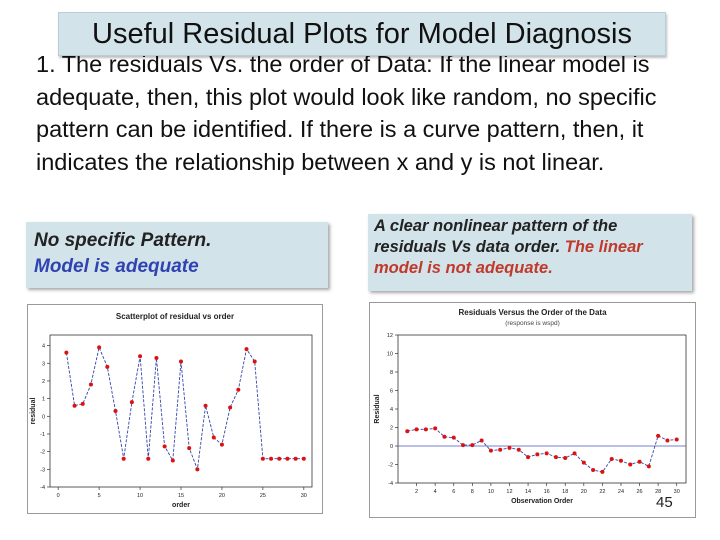 Image resolution: width=720 pixels, height=540 pixels. What do you see at coordinates (99, 496) in the screenshot?
I see `x-tick-label: 5` at bounding box center [99, 496].